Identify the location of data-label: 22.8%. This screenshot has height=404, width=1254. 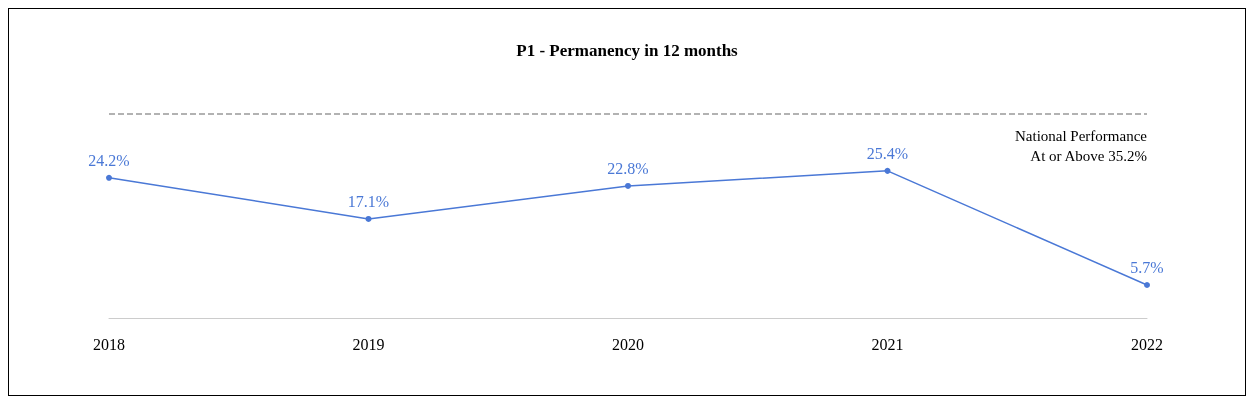
(628, 169).